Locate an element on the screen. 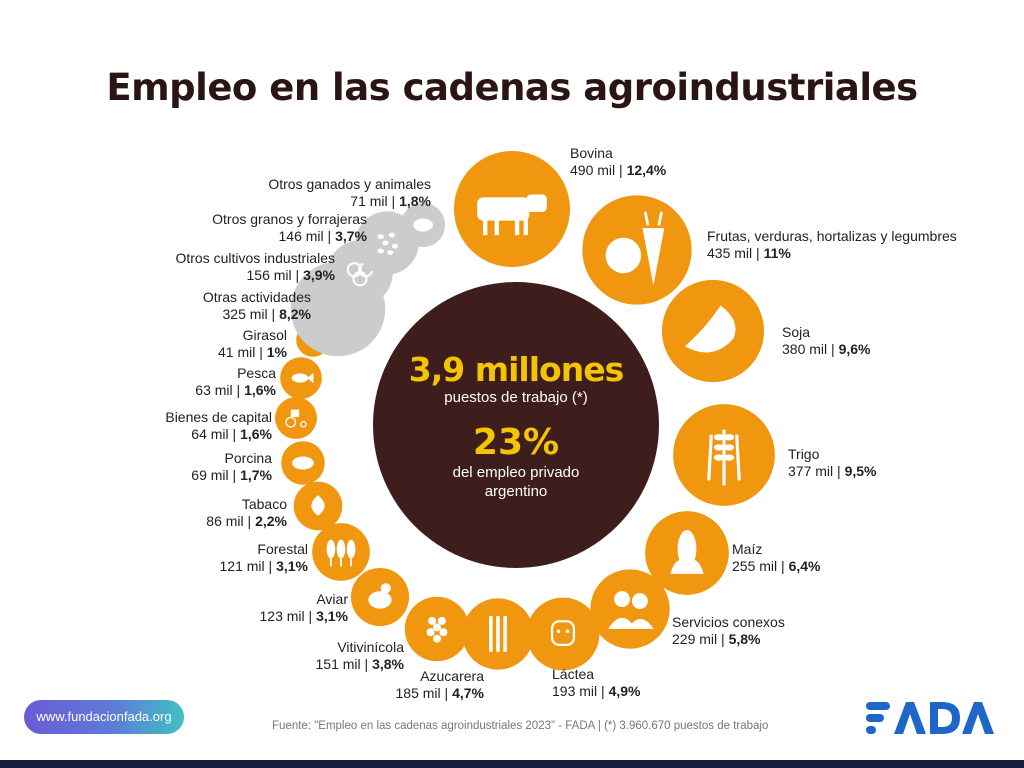  bubble-label: Porcina 69 mil | 1,7% is located at coordinates (231, 467).